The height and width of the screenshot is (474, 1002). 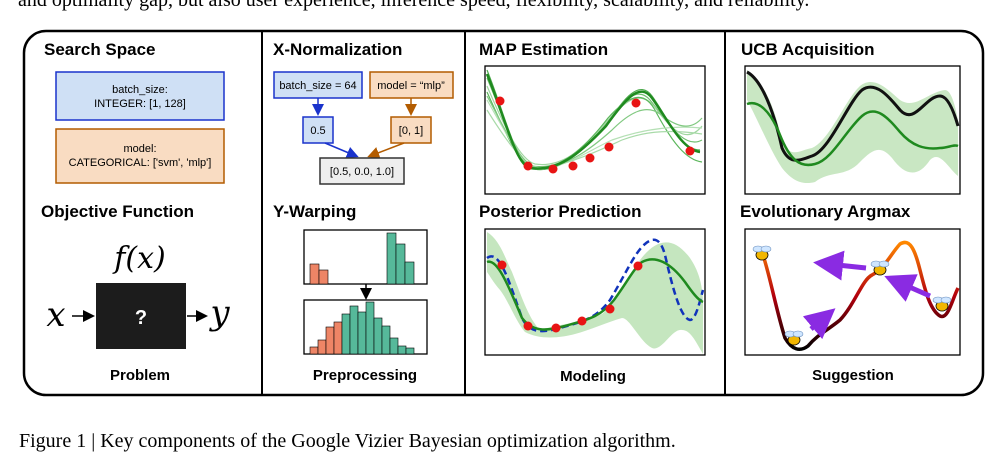 I want to click on param-model-values: CATEGORICAL: ['svm', 'mlp'], so click(x=140, y=163).